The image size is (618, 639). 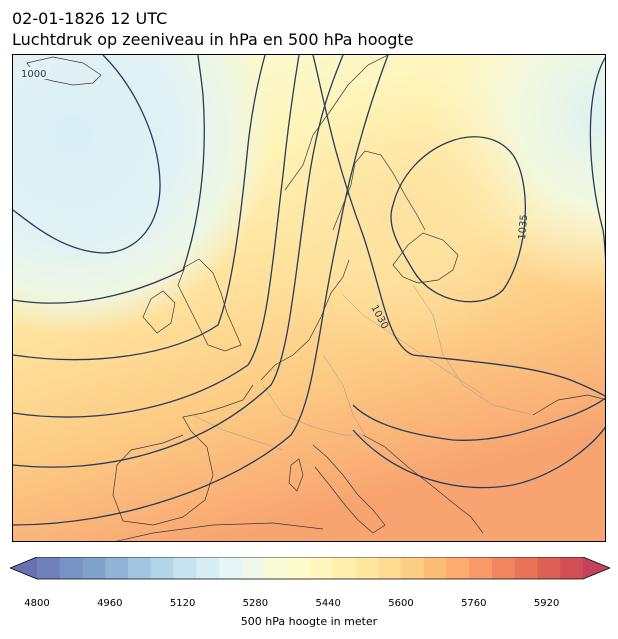 I want to click on colorbar-min-extension, so click(x=23, y=568).